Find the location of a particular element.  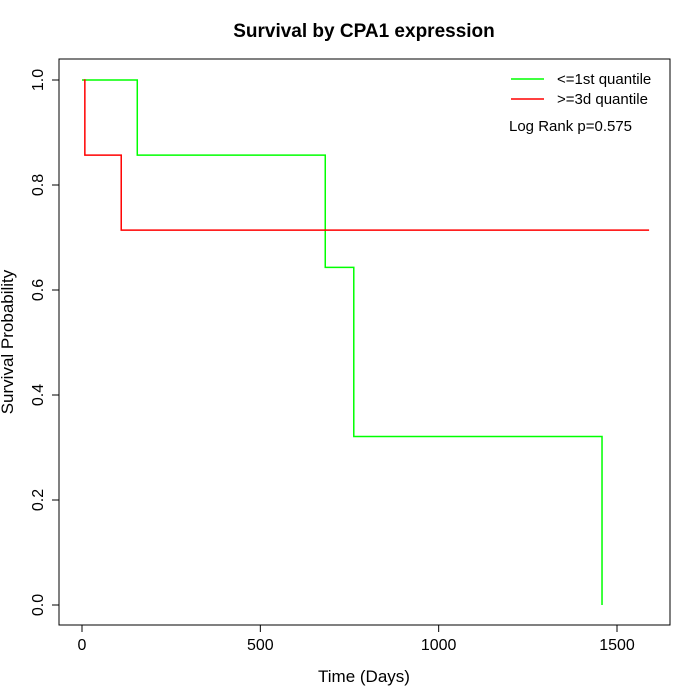

y-tick-label: 0.8 is located at coordinates (38, 185).